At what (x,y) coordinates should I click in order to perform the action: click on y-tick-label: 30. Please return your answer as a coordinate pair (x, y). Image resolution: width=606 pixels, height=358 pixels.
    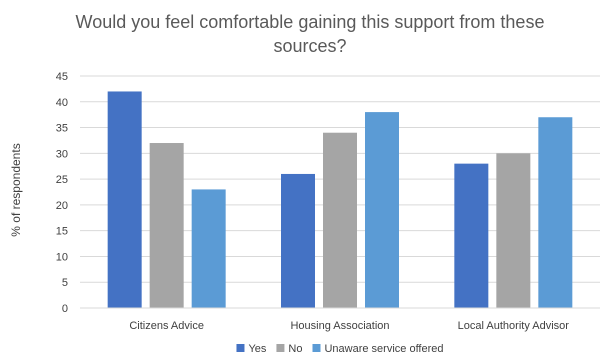
    Looking at the image, I should click on (62, 154).